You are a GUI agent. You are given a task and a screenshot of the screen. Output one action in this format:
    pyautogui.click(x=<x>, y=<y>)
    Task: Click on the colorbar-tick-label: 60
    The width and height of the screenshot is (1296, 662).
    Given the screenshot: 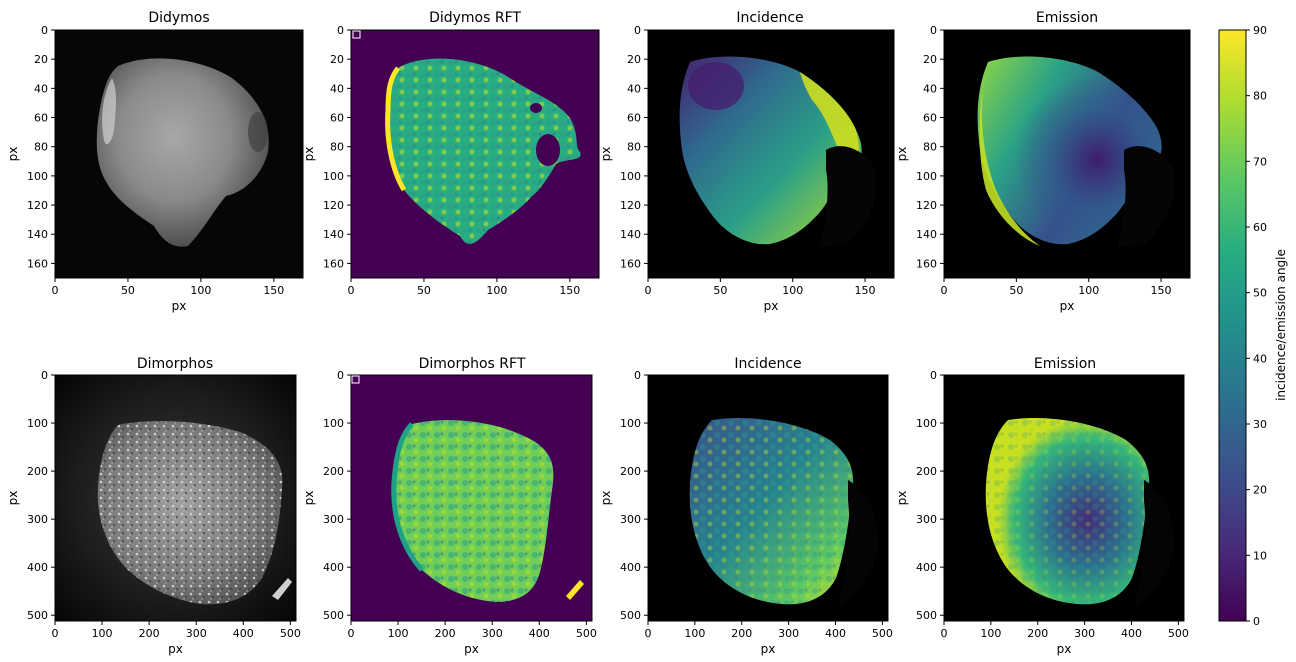 What is the action you would take?
    pyautogui.click(x=1260, y=227)
    